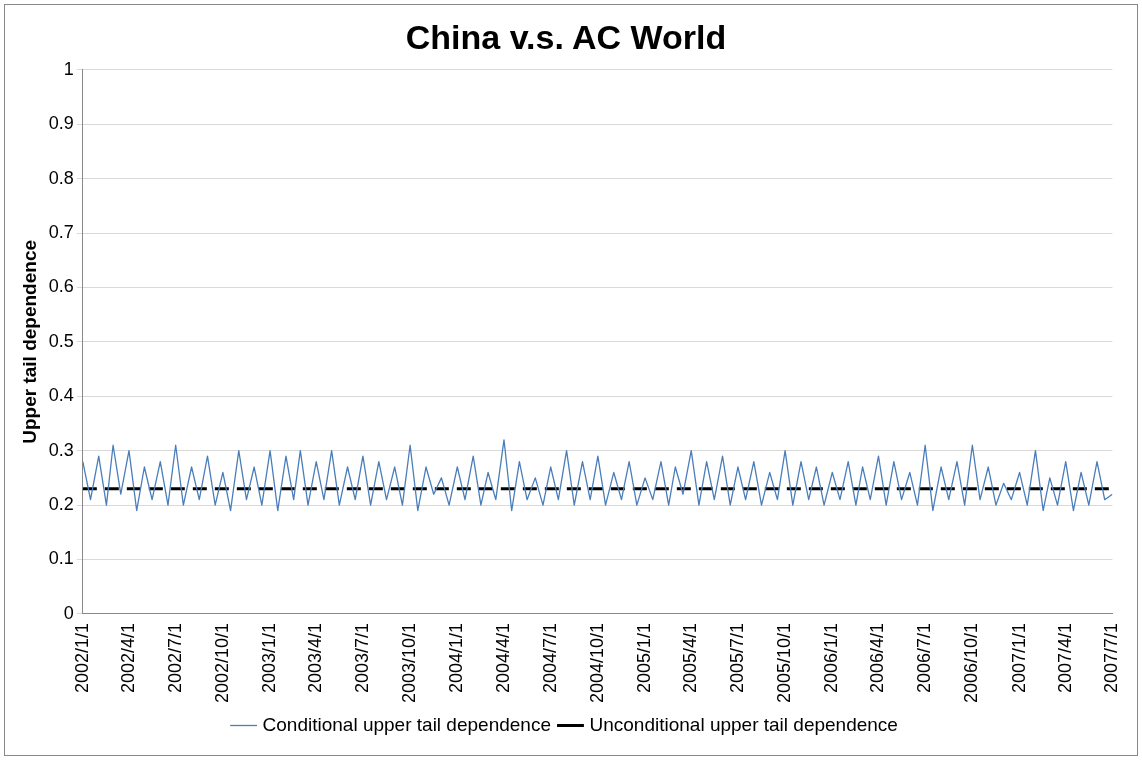 The height and width of the screenshot is (761, 1142). What do you see at coordinates (61, 286) in the screenshot?
I see `y-tick-label: 0.6` at bounding box center [61, 286].